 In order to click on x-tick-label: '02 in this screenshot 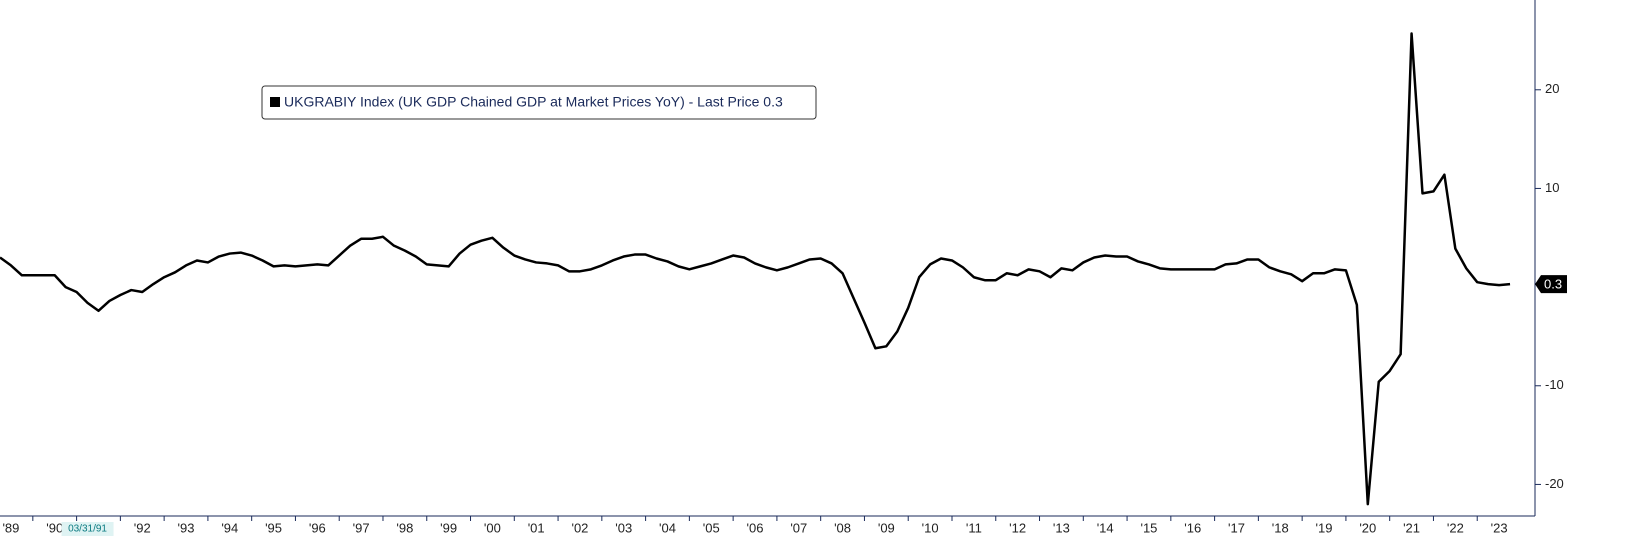, I will do `click(579, 527)`.